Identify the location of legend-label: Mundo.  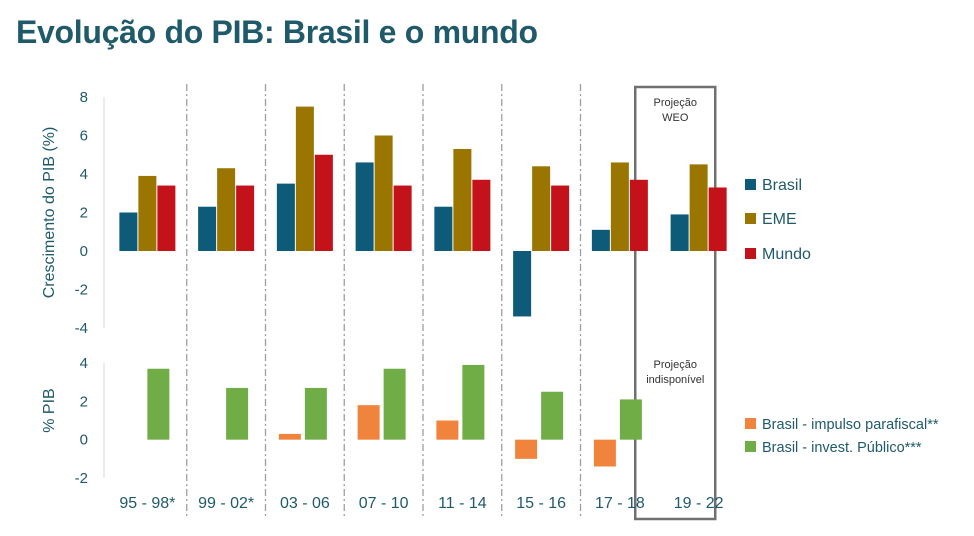
(786, 254).